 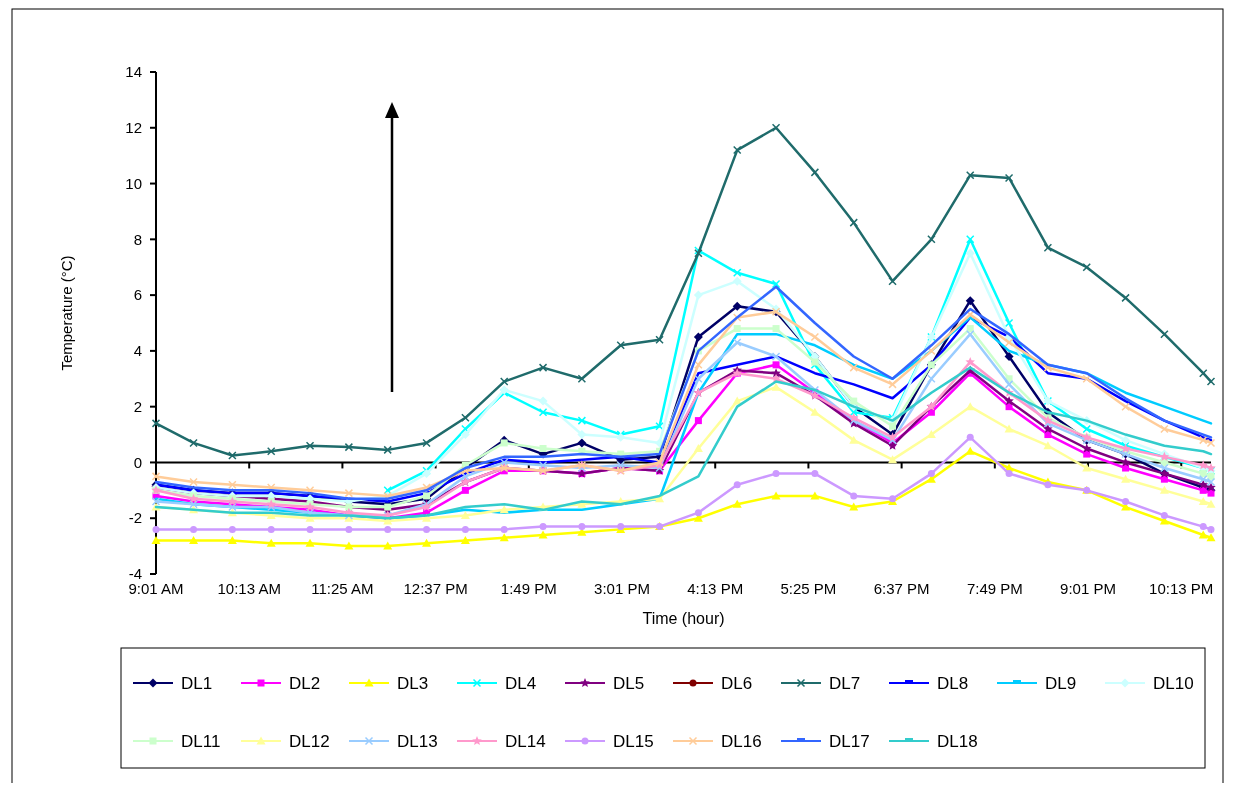 I want to click on y-tick-label: -4, so click(x=135, y=574).